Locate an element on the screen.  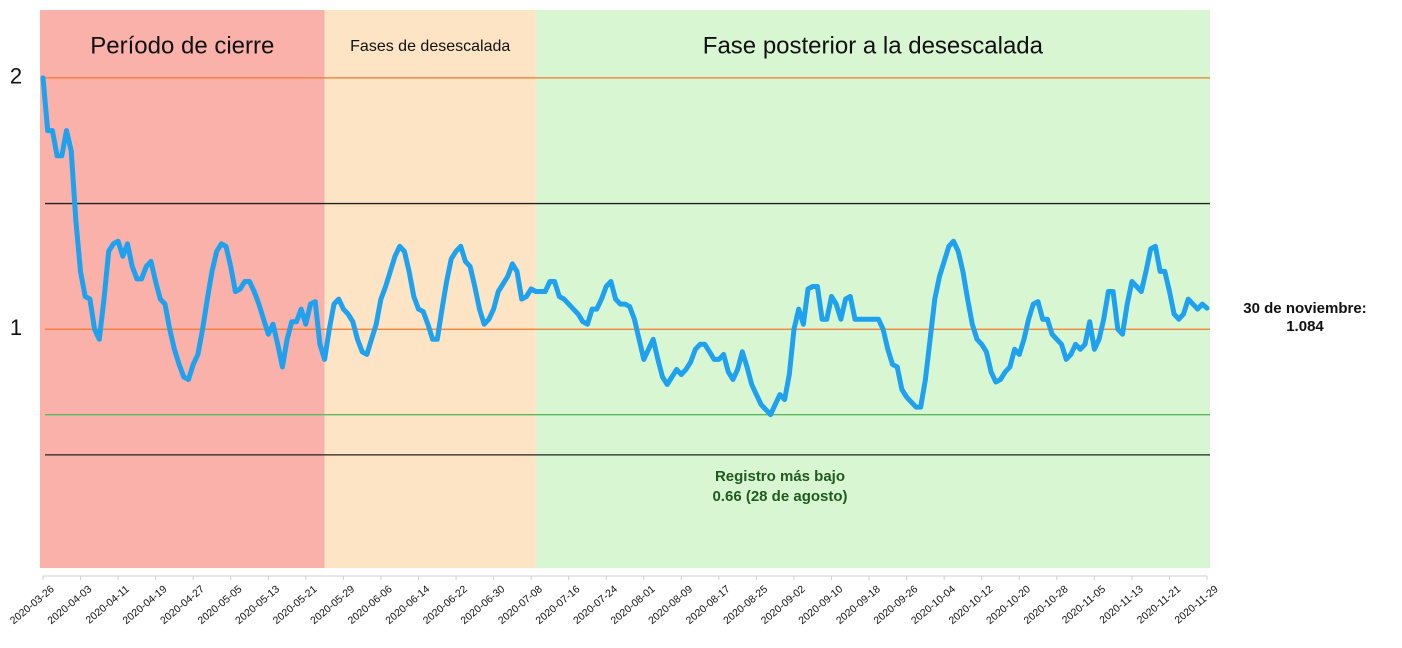
phase-label: Fase posterior a la desescalada is located at coordinates (873, 45).